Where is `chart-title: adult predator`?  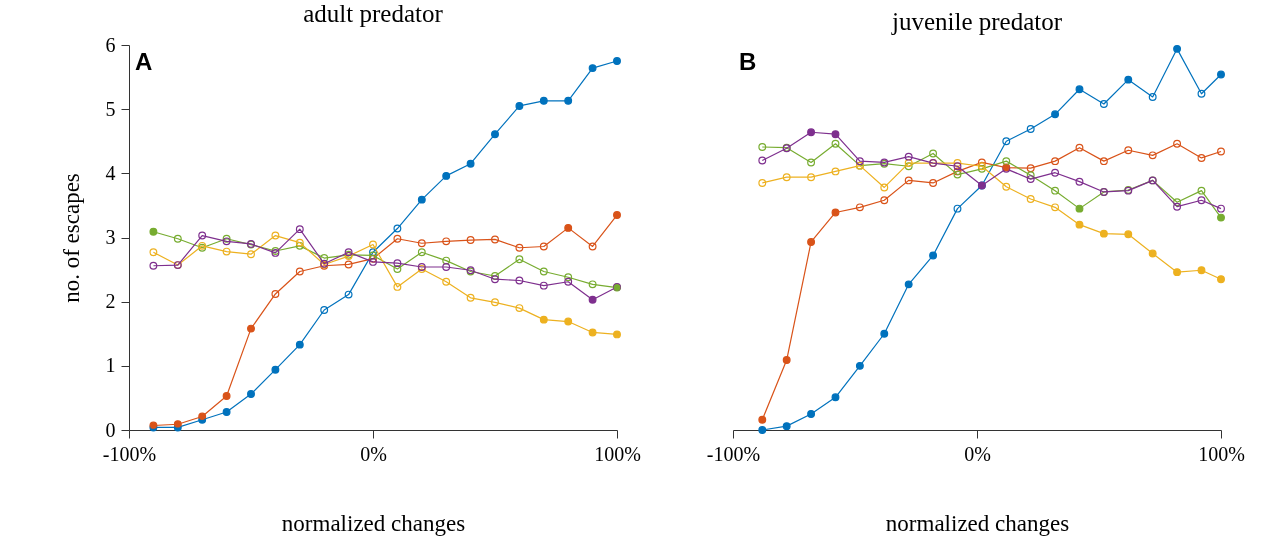
chart-title: adult predator is located at coordinates (373, 13).